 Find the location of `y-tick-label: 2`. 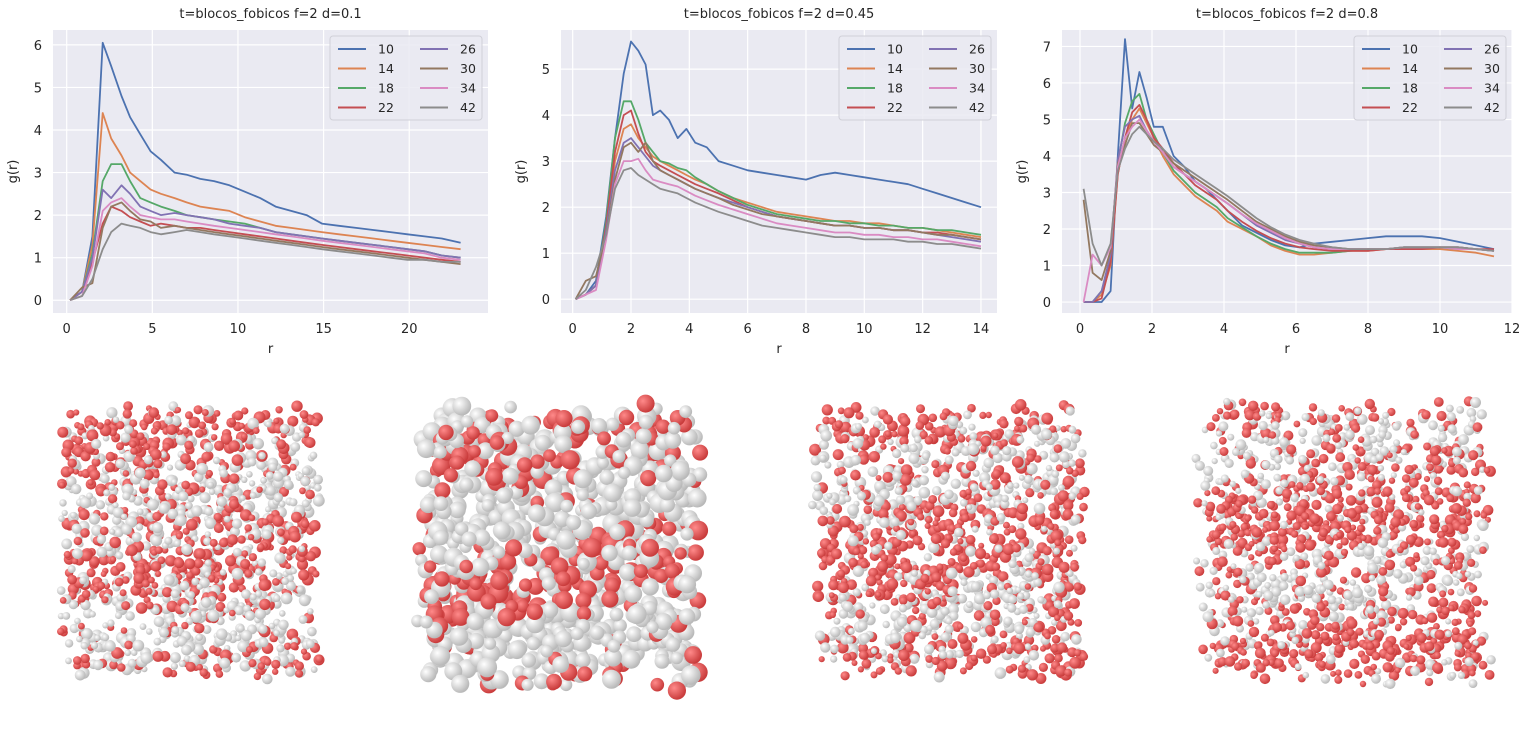

y-tick-label: 2 is located at coordinates (1047, 230).